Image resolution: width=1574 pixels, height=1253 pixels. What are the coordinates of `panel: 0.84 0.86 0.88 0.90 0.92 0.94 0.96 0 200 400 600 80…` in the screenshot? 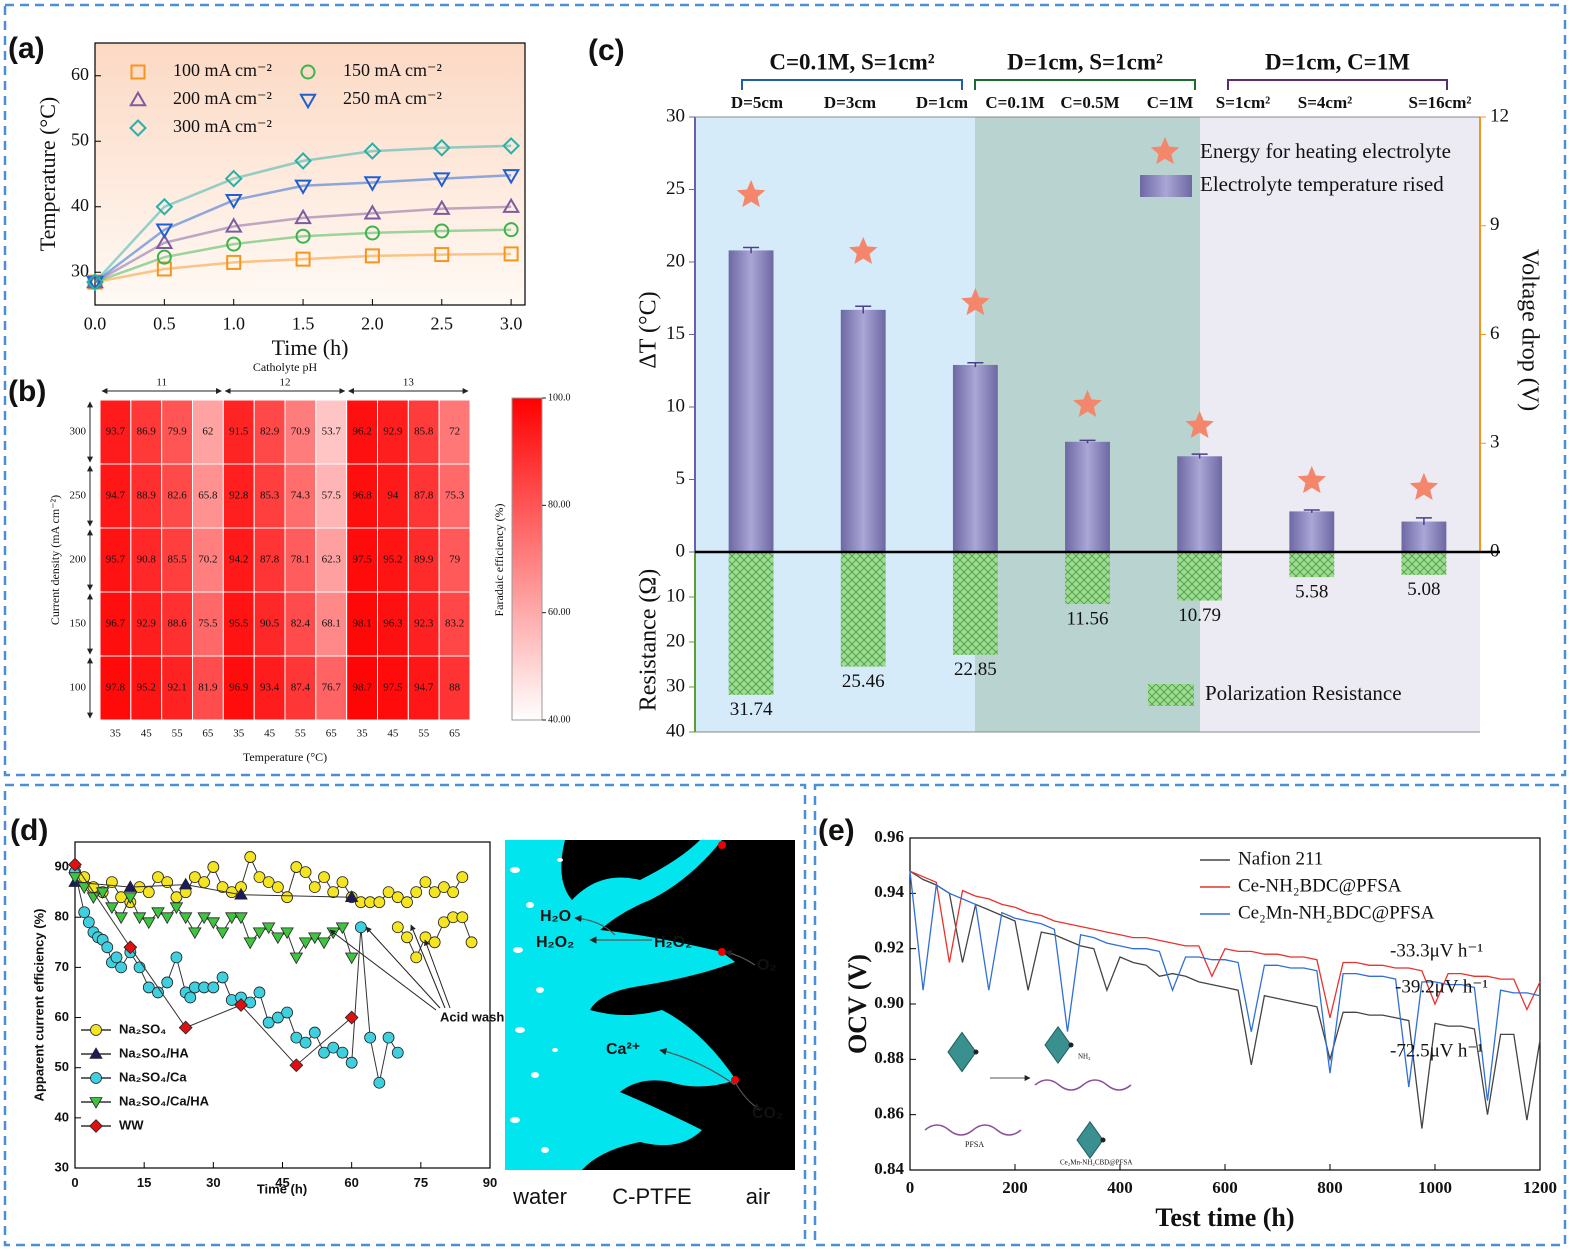 It's located at (1200, 1029).